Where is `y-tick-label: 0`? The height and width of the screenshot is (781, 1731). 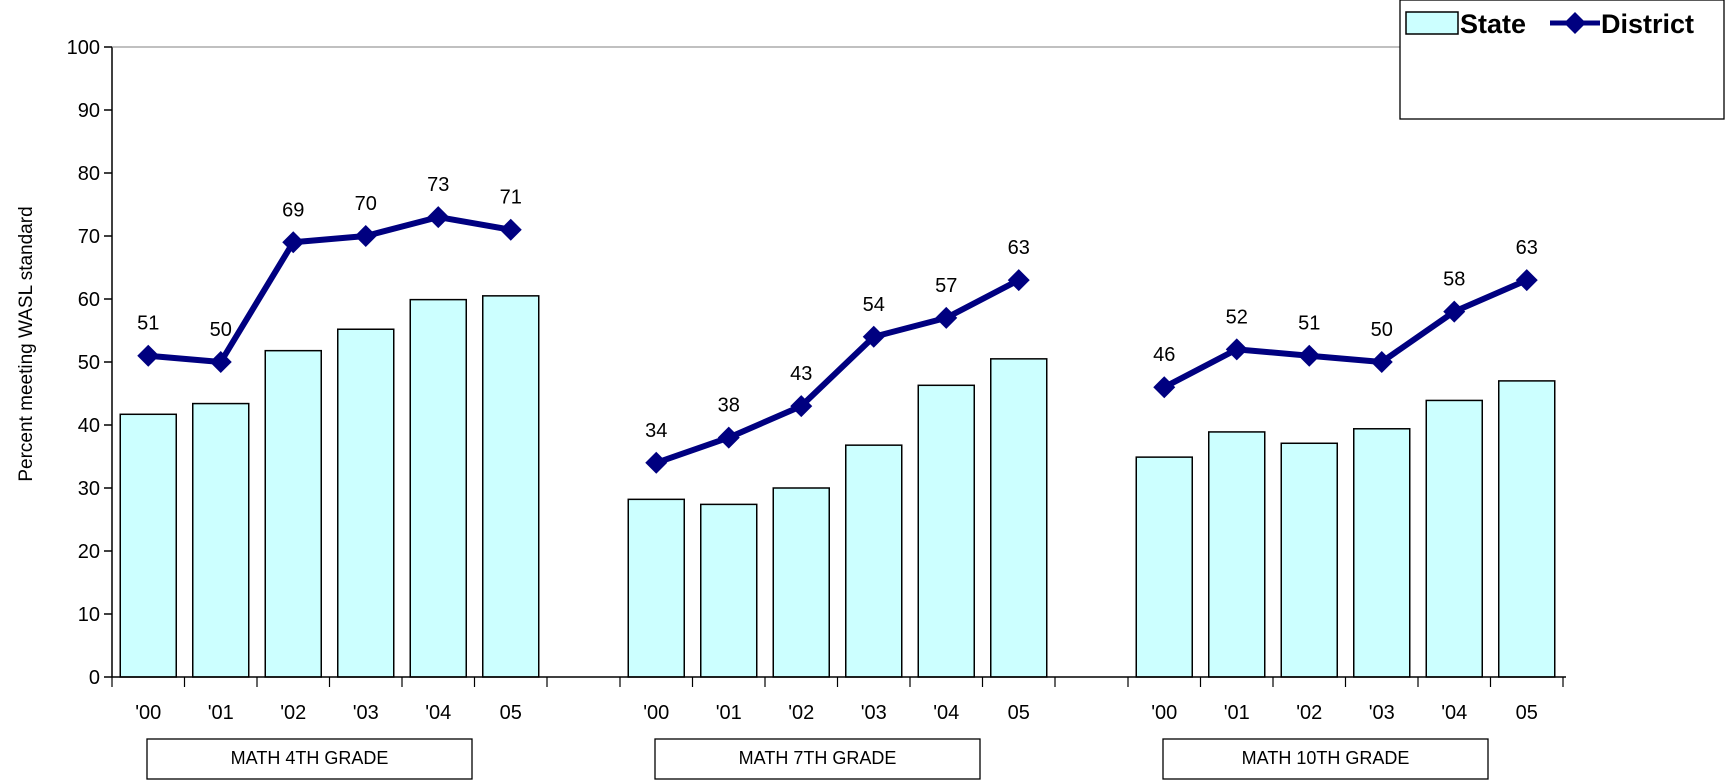 y-tick-label: 0 is located at coordinates (94, 678).